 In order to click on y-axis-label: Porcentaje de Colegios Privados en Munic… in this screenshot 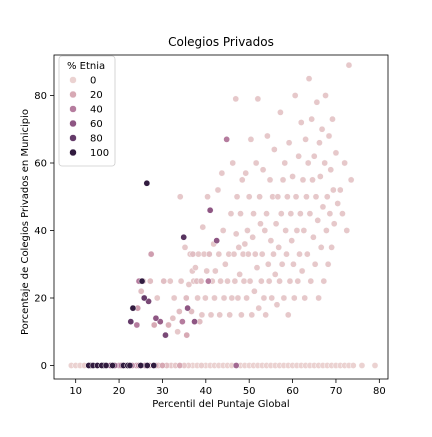, I will do `click(25, 222)`.